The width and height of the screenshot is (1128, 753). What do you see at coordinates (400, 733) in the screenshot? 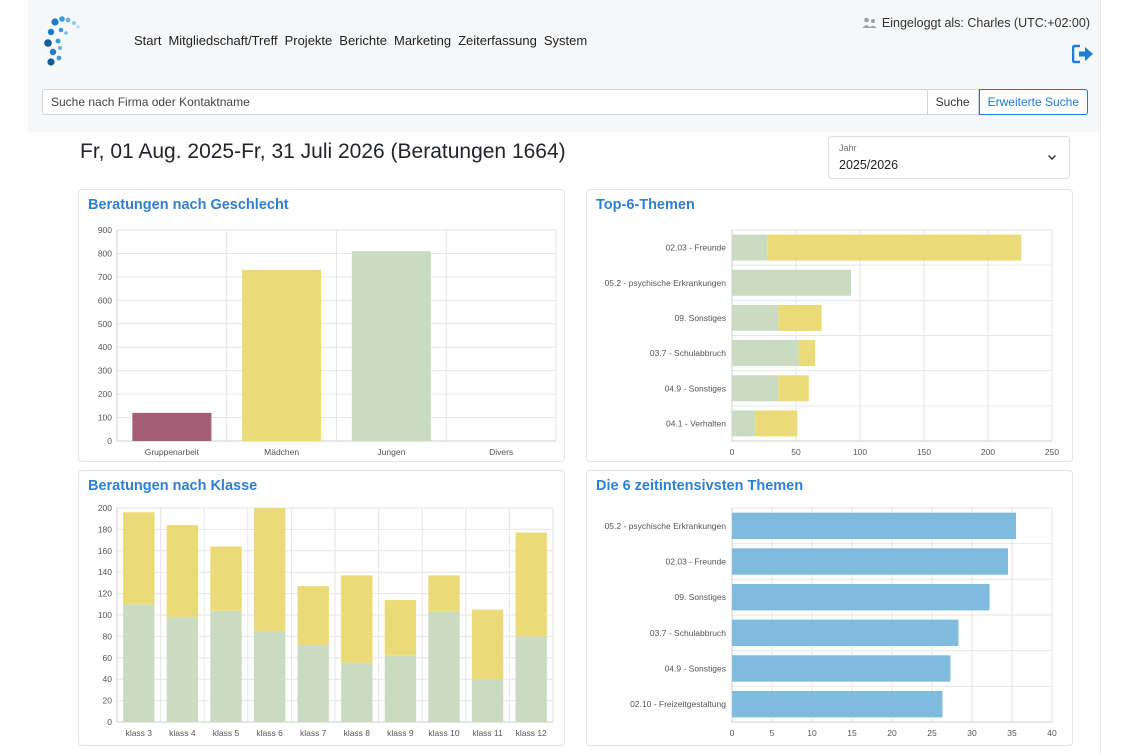
I see `x-tick-label: klass 9` at bounding box center [400, 733].